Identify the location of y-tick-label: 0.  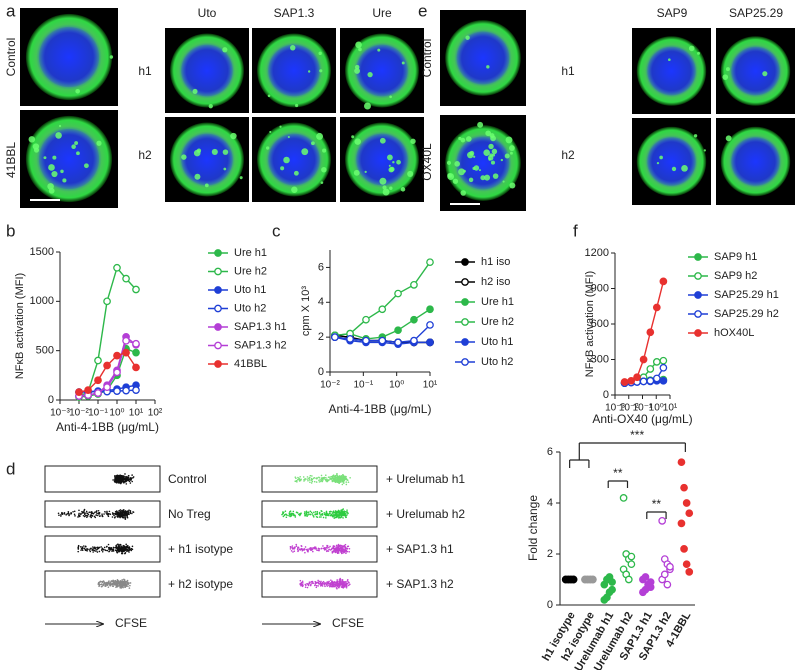
(606, 395).